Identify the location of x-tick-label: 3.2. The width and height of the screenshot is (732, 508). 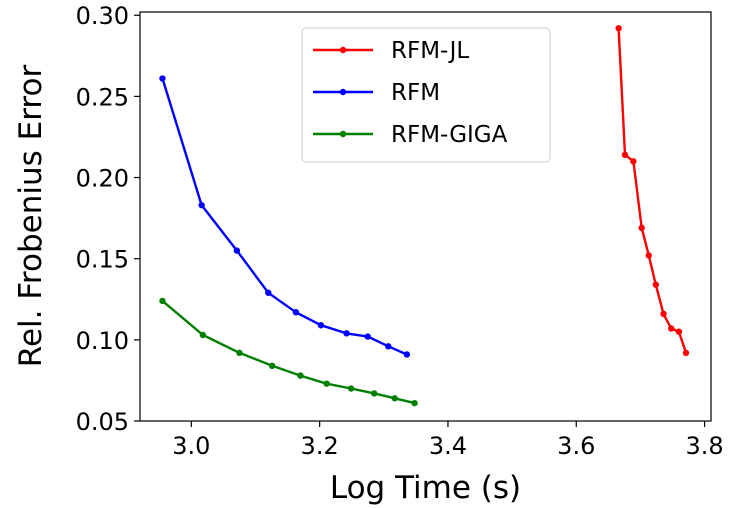
(320, 446).